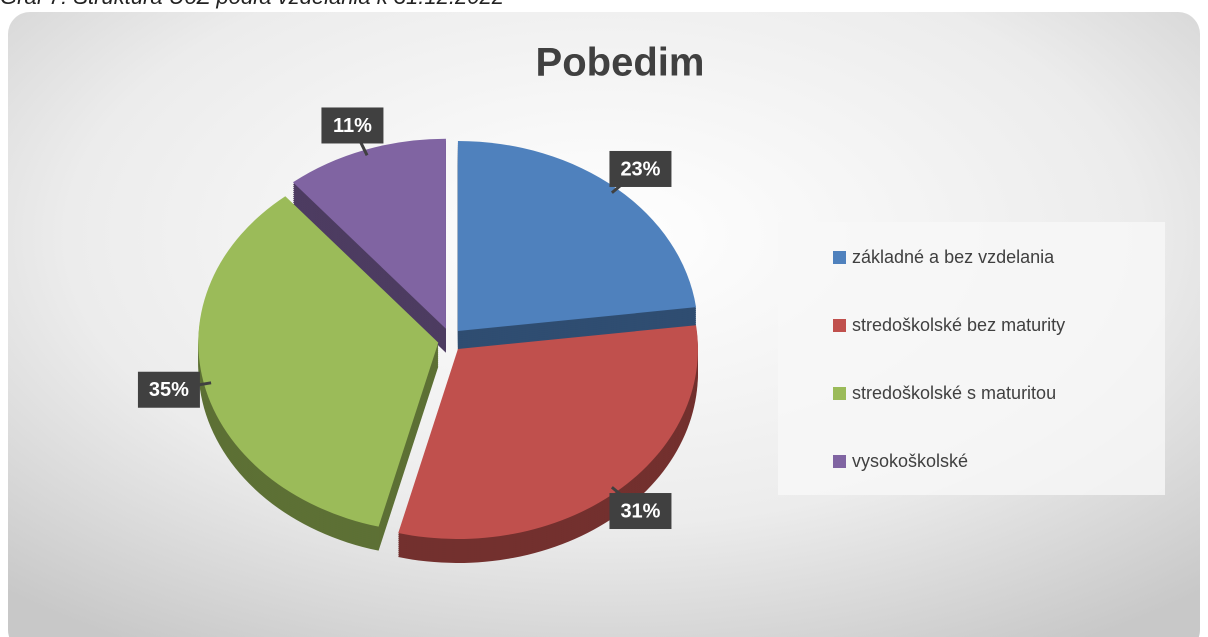  I want to click on legend-label: vysokoškolské, so click(910, 461).